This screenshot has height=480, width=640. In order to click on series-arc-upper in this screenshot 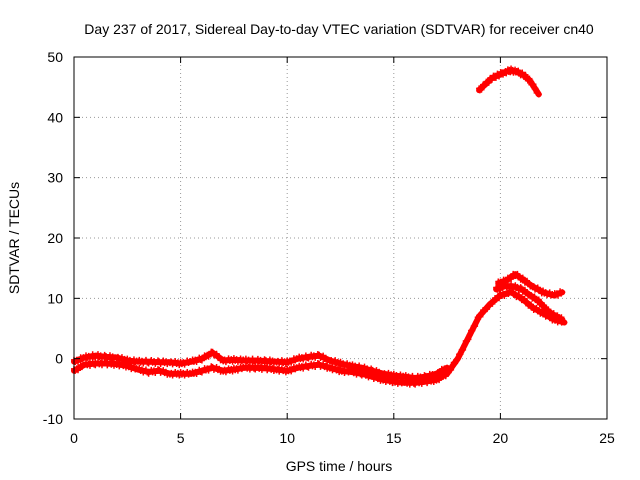, I will do `click(530, 284)`.